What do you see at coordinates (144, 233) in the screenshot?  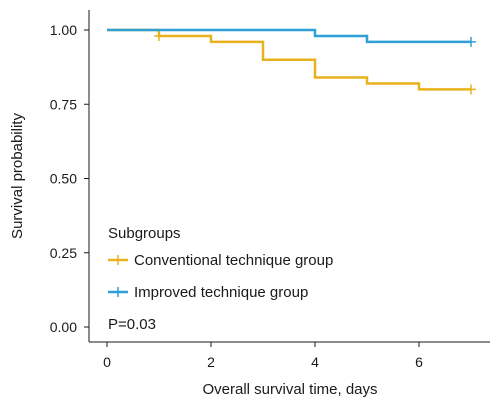 I see `legend-title: Subgroups` at bounding box center [144, 233].